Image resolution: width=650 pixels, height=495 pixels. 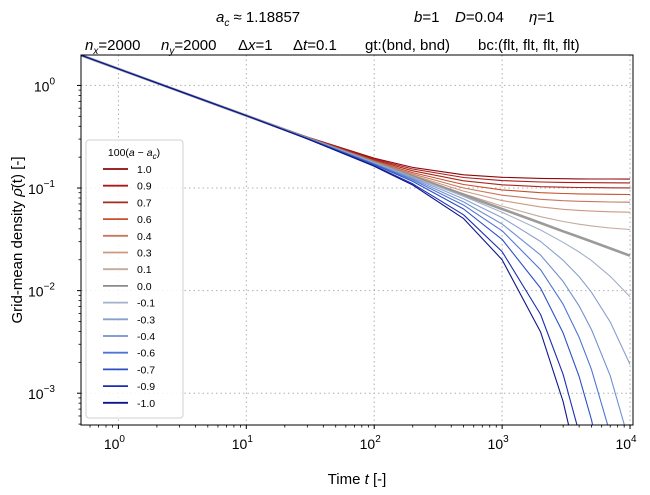 I want to click on title-line2-param-1: ny=2000, so click(x=188, y=47).